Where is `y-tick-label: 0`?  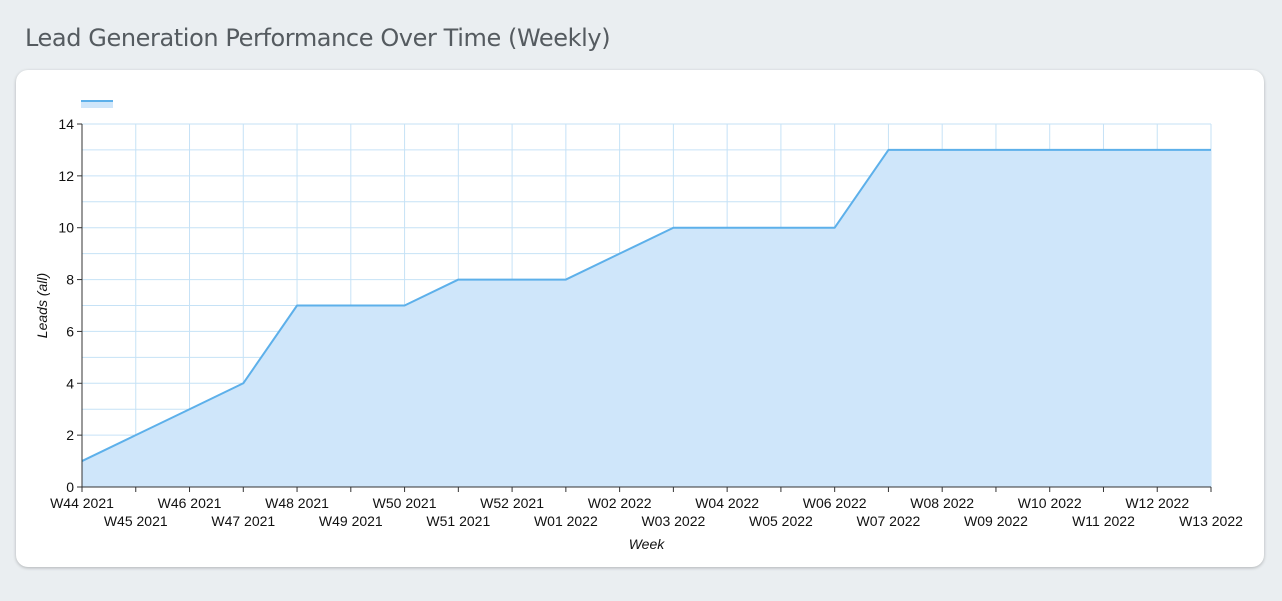
y-tick-label: 0 is located at coordinates (70, 487).